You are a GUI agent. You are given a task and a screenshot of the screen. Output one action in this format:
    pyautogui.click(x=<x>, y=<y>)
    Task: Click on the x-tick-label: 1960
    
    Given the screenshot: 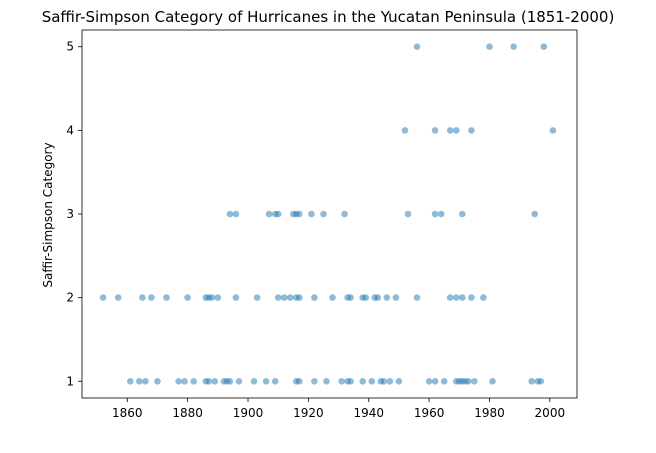 What is the action you would take?
    pyautogui.click(x=429, y=413)
    